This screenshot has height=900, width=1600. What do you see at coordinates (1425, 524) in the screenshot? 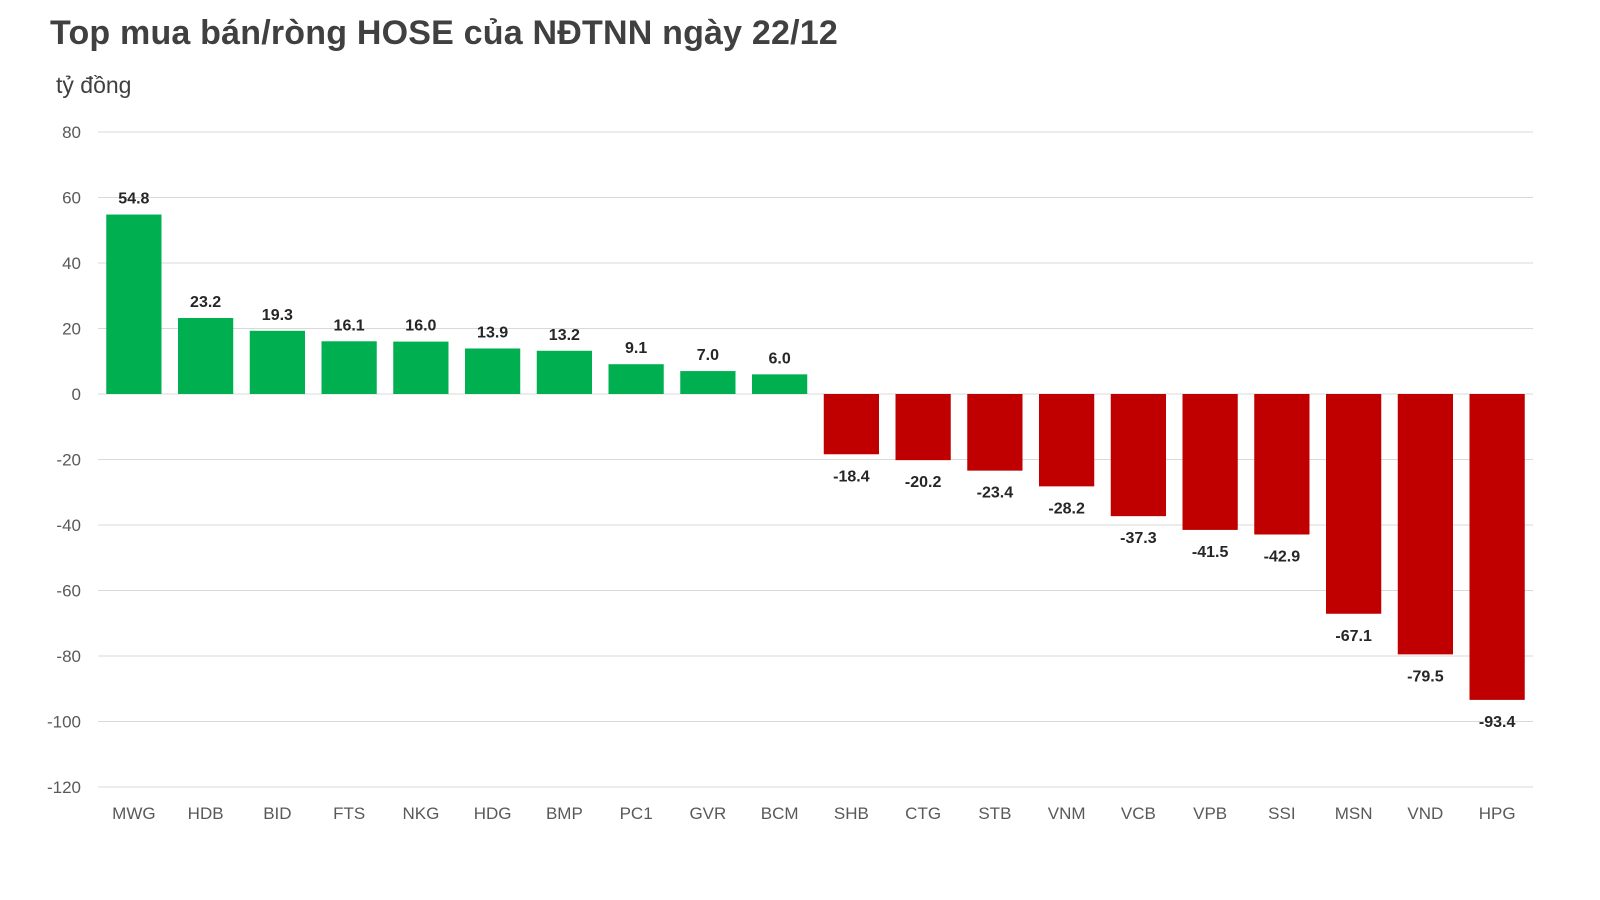
I see `bar-vnd` at bounding box center [1425, 524].